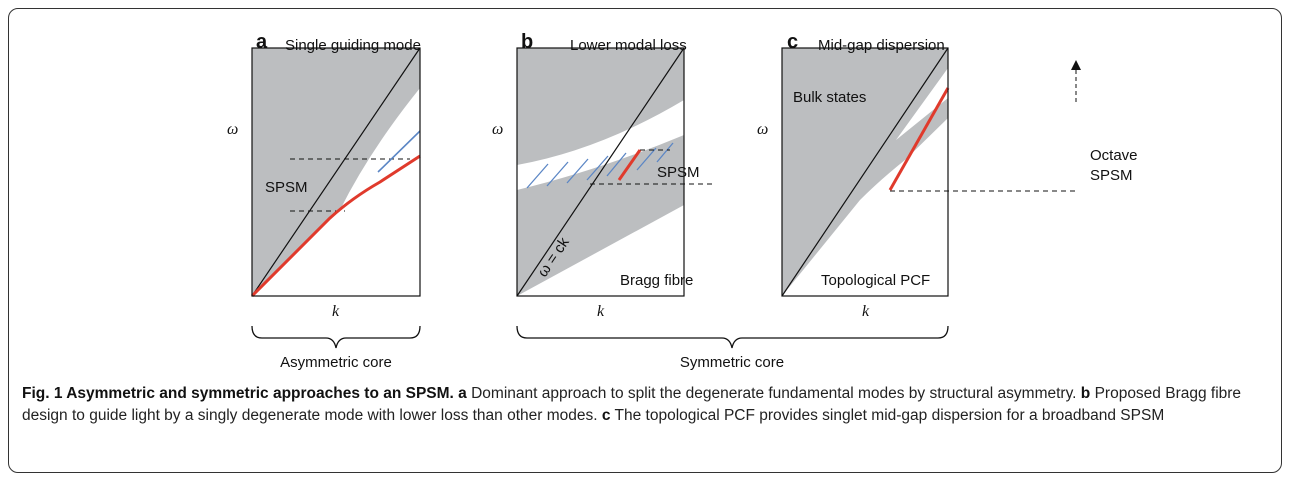 The height and width of the screenshot is (483, 1292). What do you see at coordinates (1076, 65) in the screenshot?
I see `arrow-head` at bounding box center [1076, 65].